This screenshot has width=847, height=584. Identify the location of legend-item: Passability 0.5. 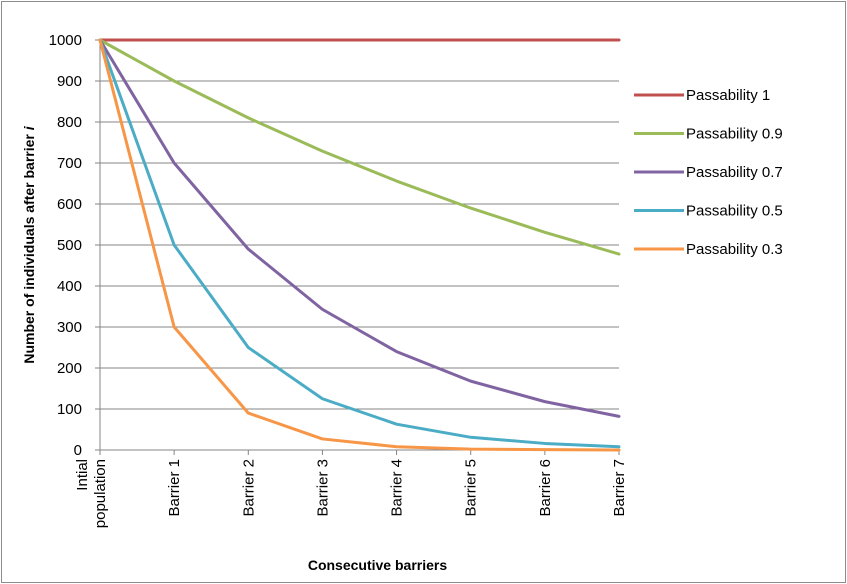
(708, 211).